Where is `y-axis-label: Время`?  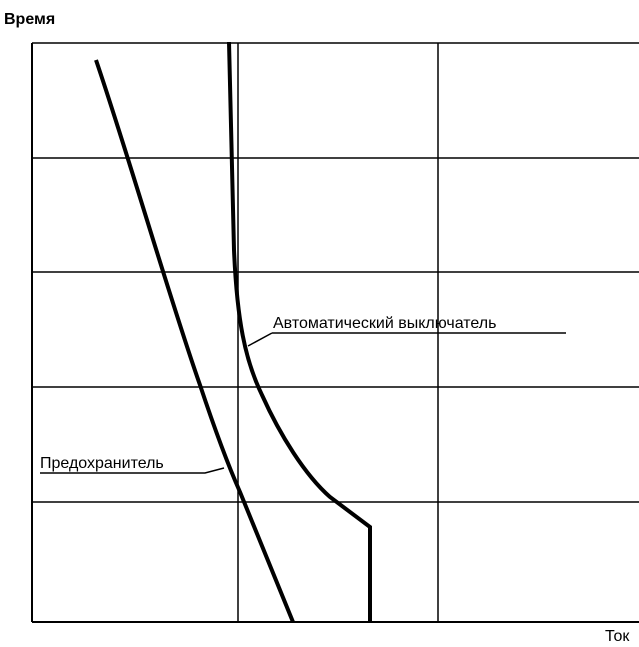 y-axis-label: Время is located at coordinates (29, 19).